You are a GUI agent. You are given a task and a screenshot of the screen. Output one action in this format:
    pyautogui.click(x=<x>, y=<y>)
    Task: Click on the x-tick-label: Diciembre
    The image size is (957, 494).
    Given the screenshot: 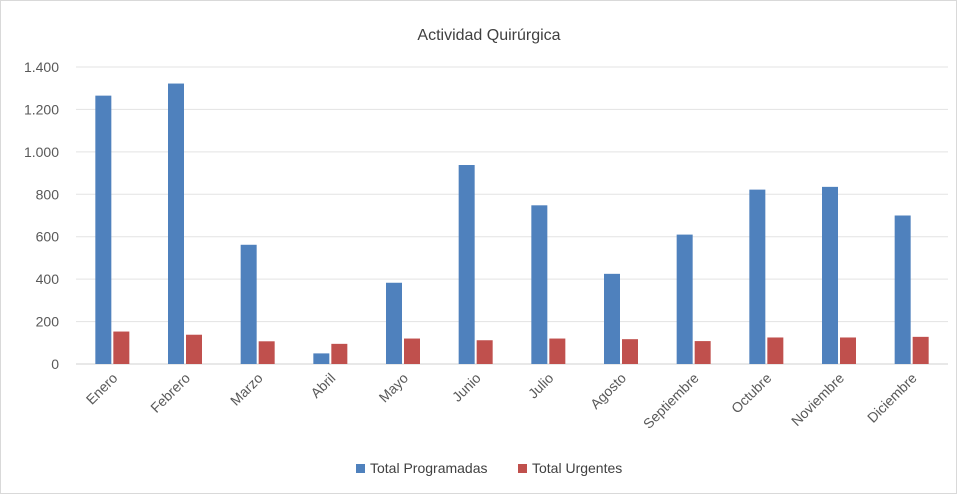 What is the action you would take?
    pyautogui.click(x=892, y=398)
    